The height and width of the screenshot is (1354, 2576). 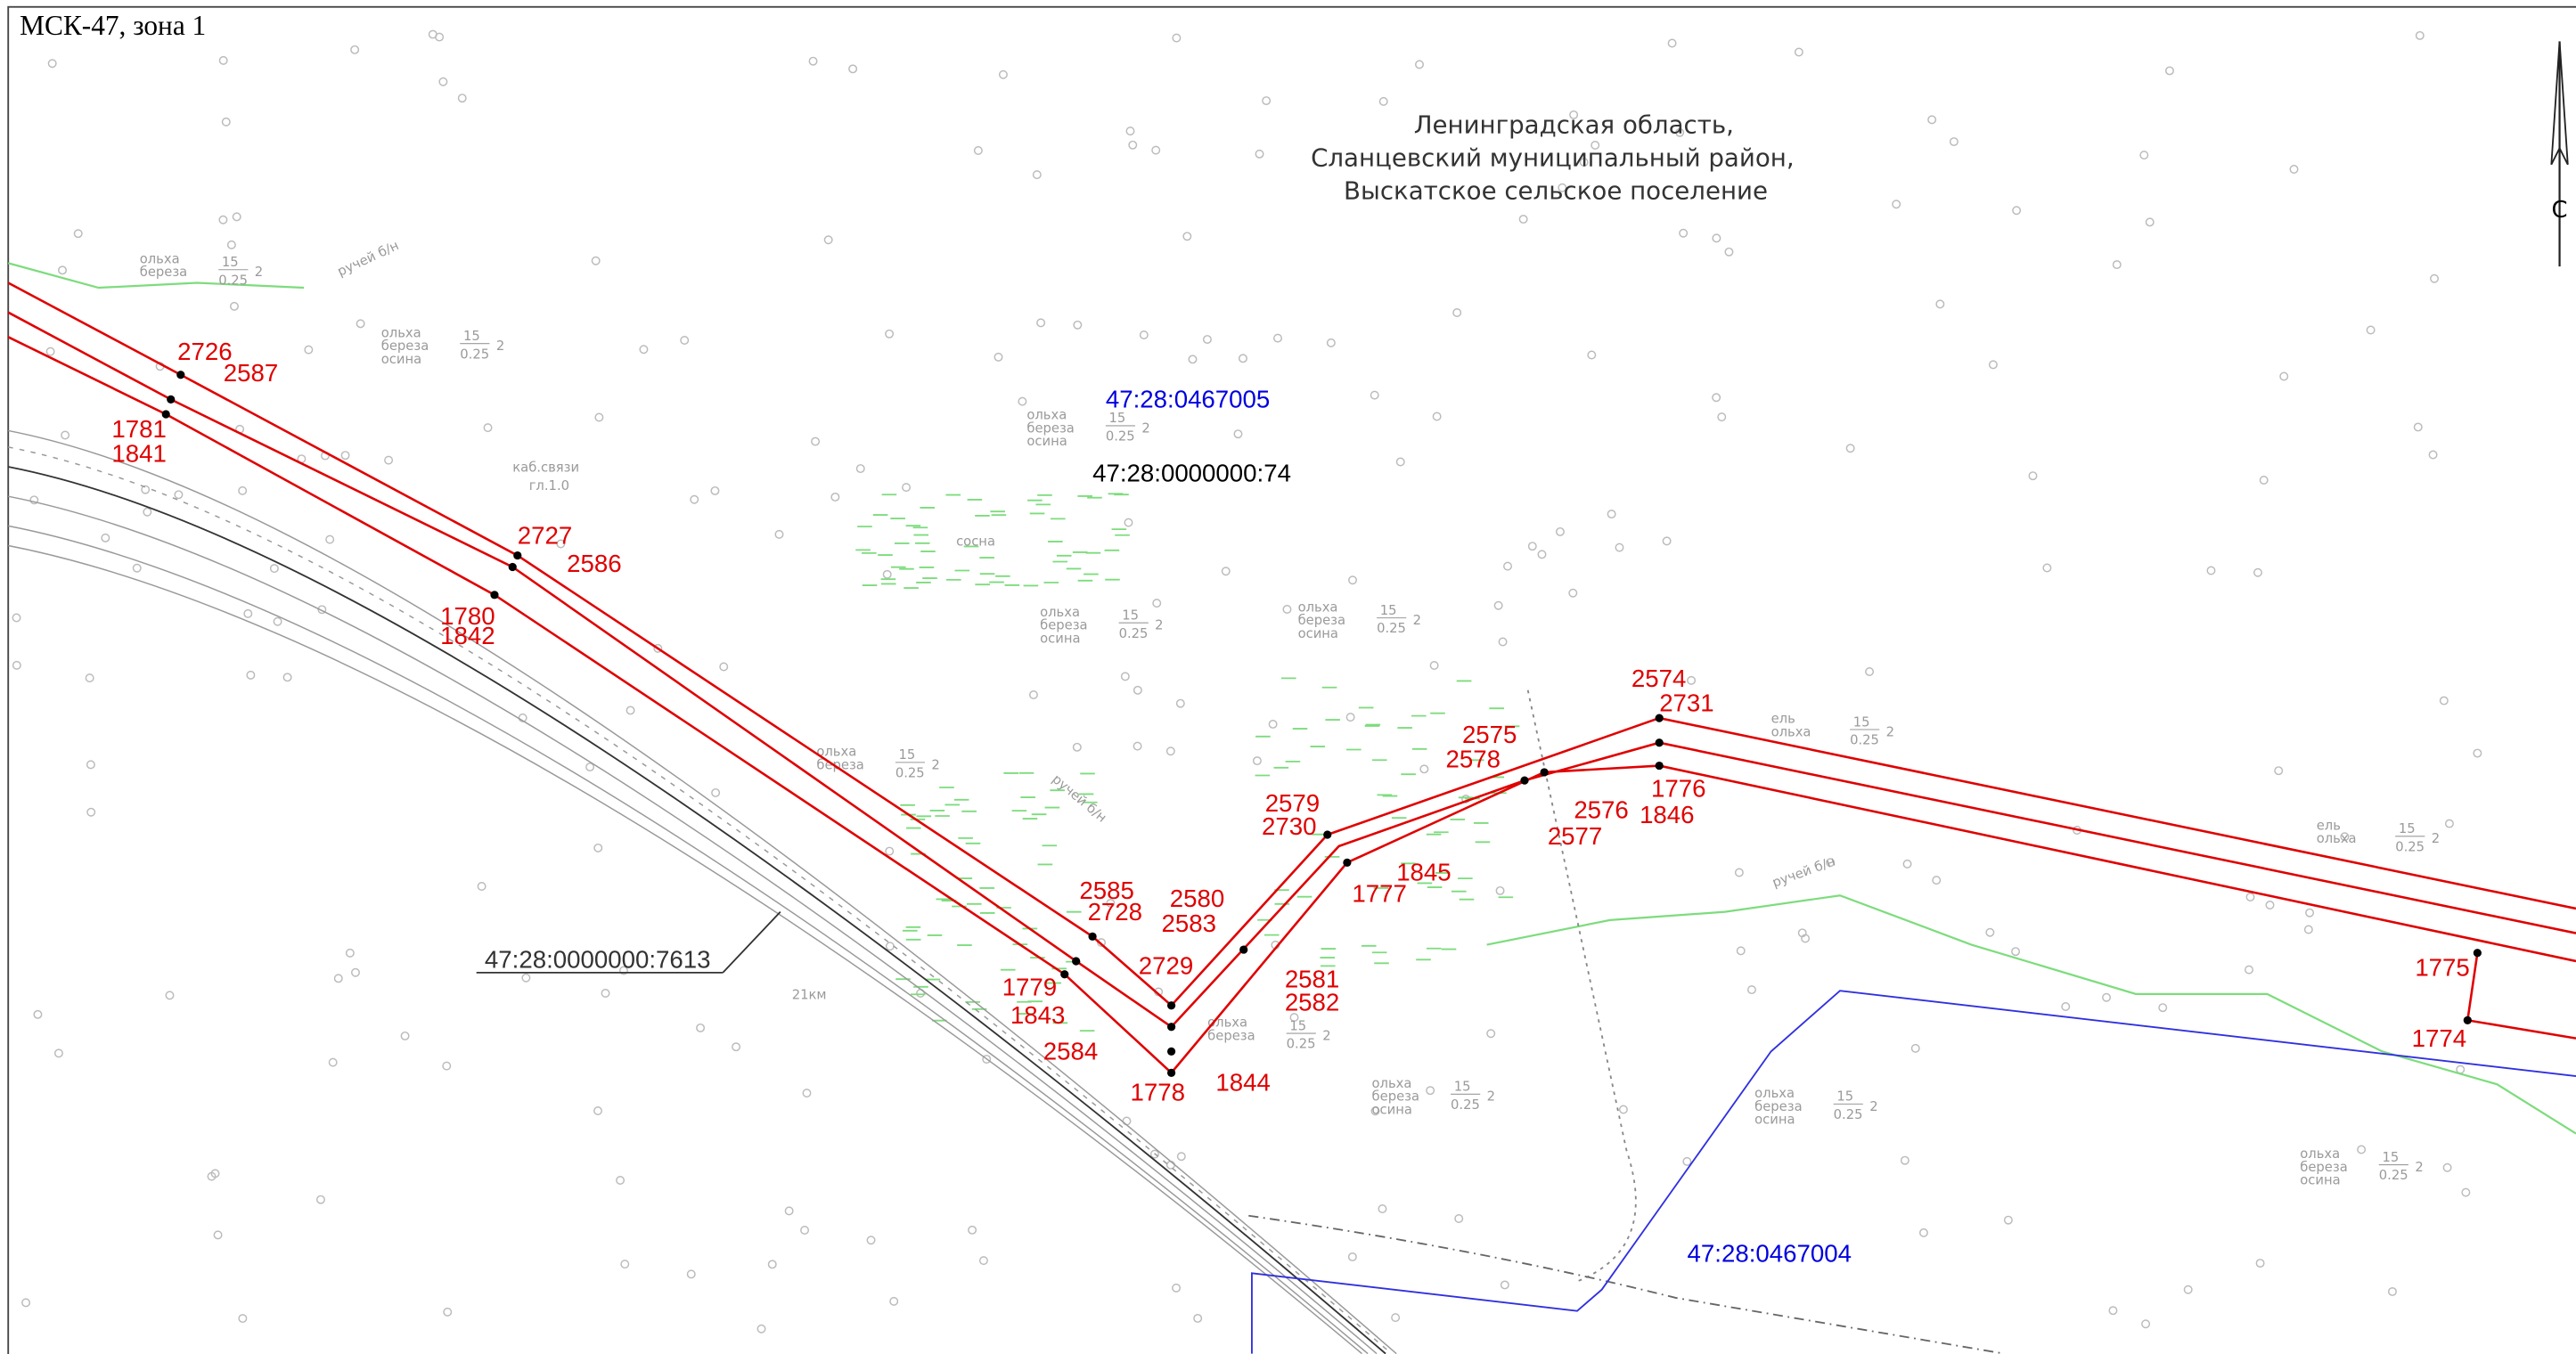 What do you see at coordinates (139, 429) in the screenshot?
I see `point-label: 1781` at bounding box center [139, 429].